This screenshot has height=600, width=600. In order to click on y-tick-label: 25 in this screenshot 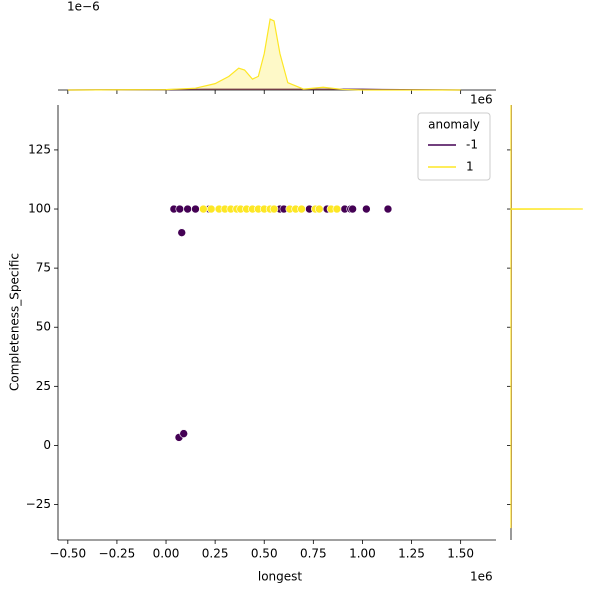, I will do `click(43, 386)`.